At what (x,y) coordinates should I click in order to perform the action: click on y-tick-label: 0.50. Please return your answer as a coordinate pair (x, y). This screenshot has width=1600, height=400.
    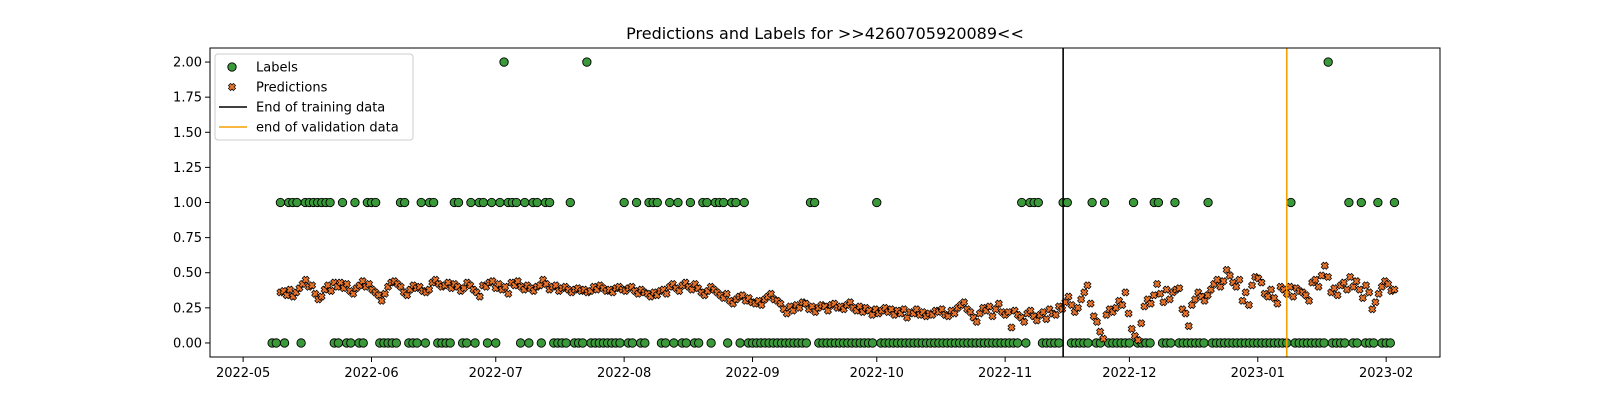
    Looking at the image, I should click on (187, 273).